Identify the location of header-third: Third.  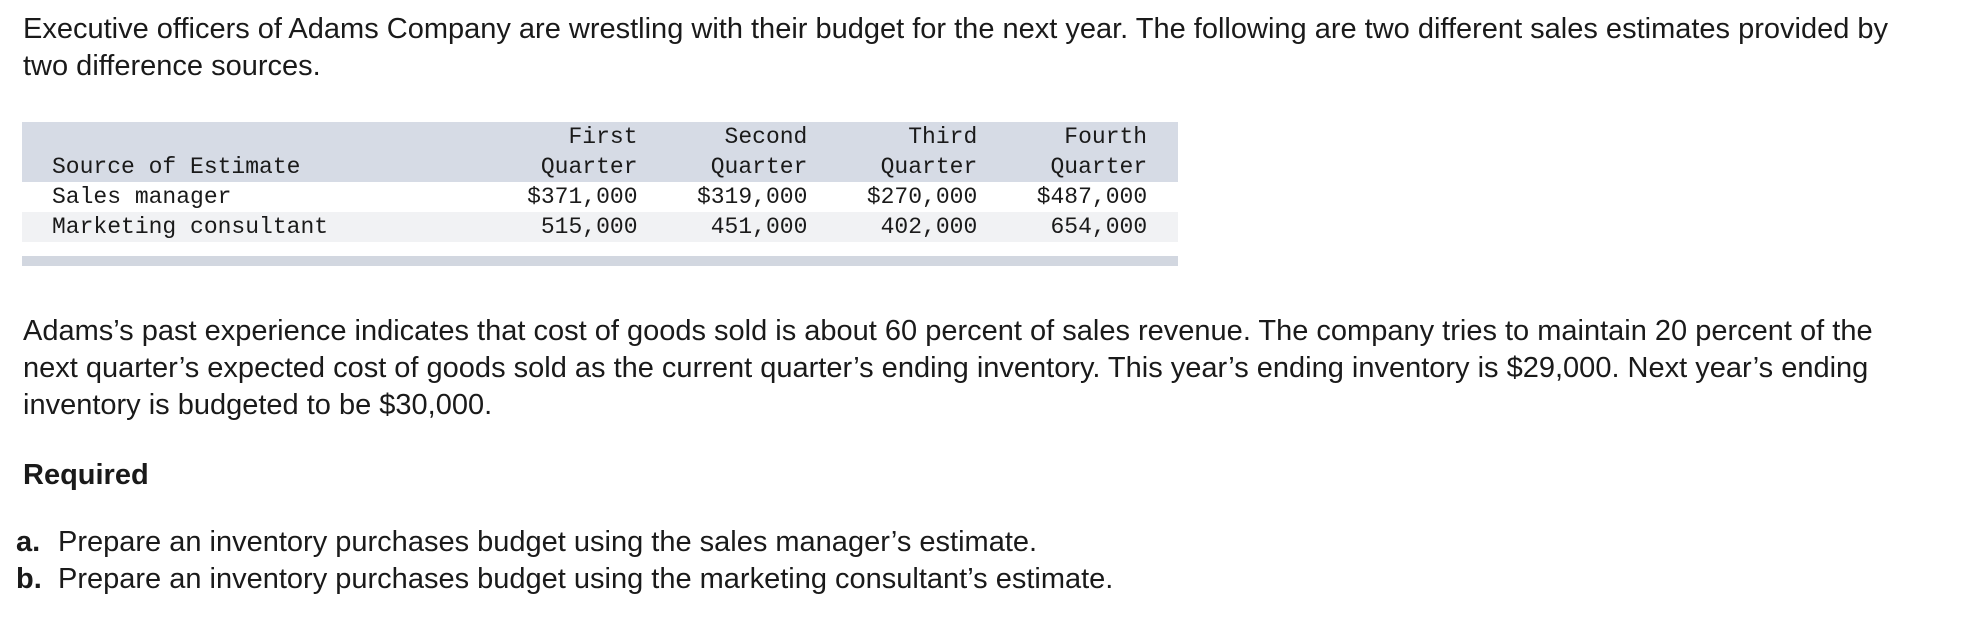
(943, 137).